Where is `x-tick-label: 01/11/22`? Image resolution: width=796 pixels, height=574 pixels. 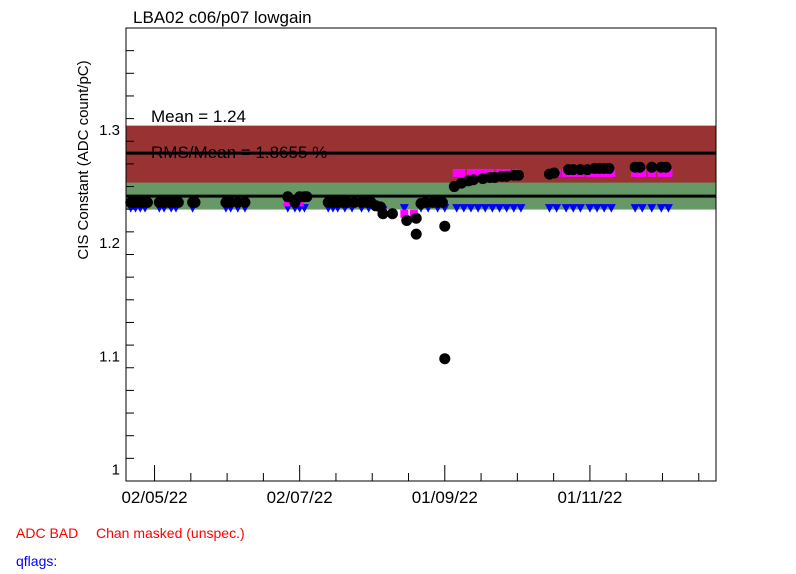
x-tick-label: 01/11/22 is located at coordinates (589, 497).